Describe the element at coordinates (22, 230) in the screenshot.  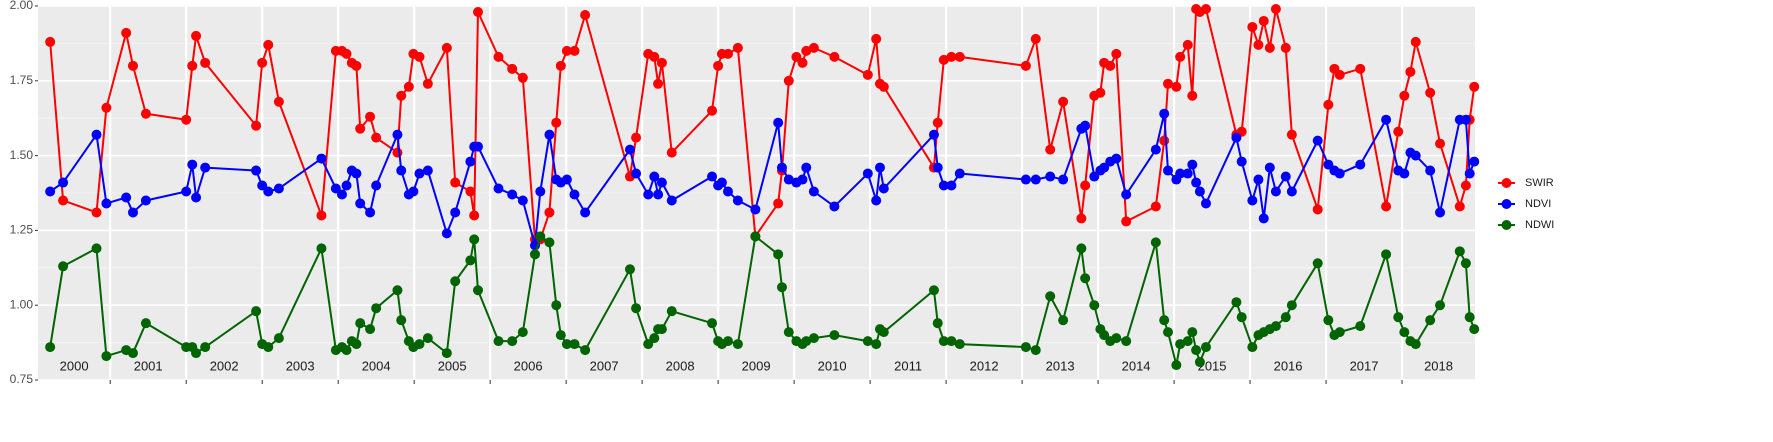
I see `y-tick-label: 1.25` at that location.